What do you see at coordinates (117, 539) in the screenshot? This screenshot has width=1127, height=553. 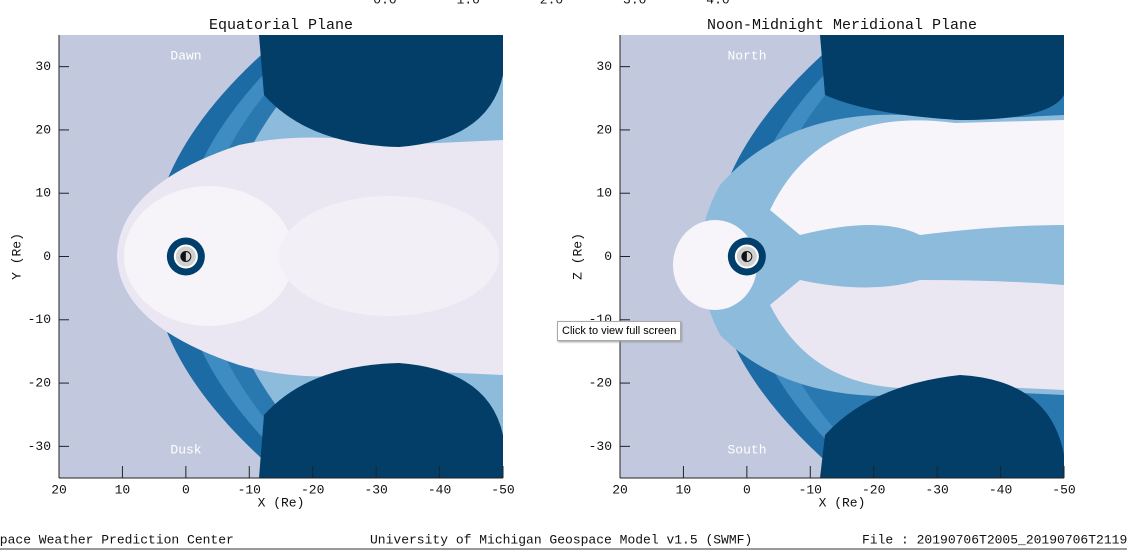 I see `footer-left: Space Weather Prediction Center` at bounding box center [117, 539].